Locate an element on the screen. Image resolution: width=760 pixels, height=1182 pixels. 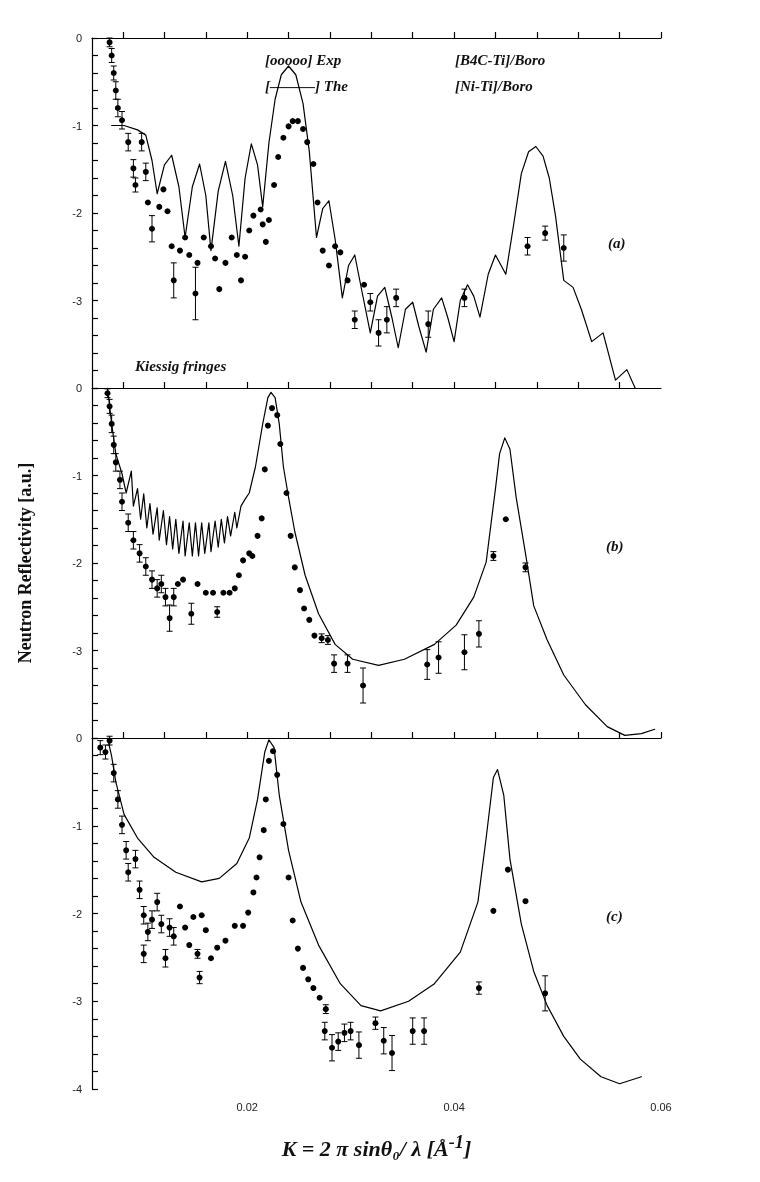
x-tick-label: 0.04 is located at coordinates (454, 1106).